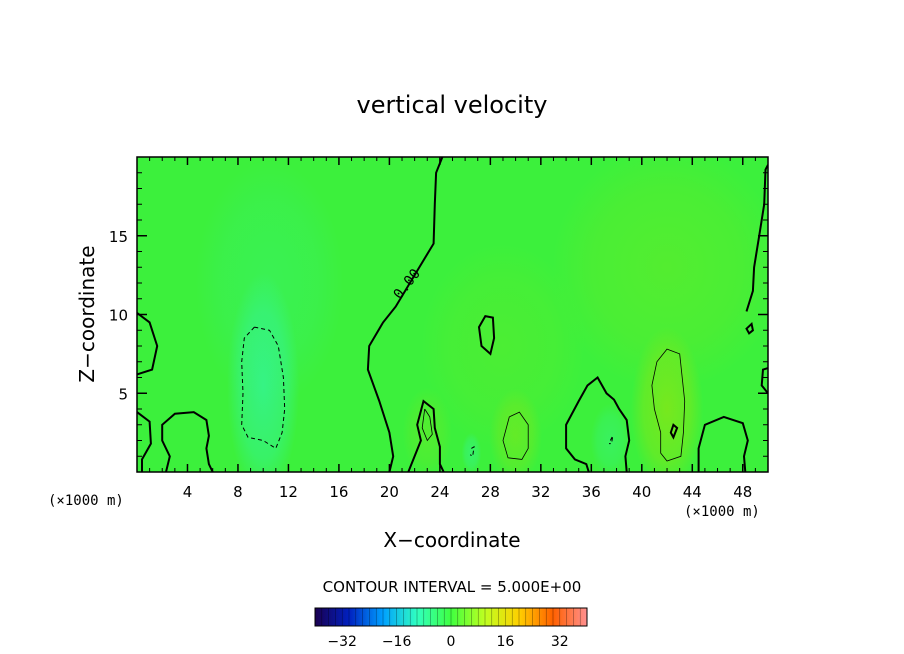 The height and width of the screenshot is (654, 904). Describe the element at coordinates (451, 540) in the screenshot. I see `x-axis-label: X−coordinate` at that location.